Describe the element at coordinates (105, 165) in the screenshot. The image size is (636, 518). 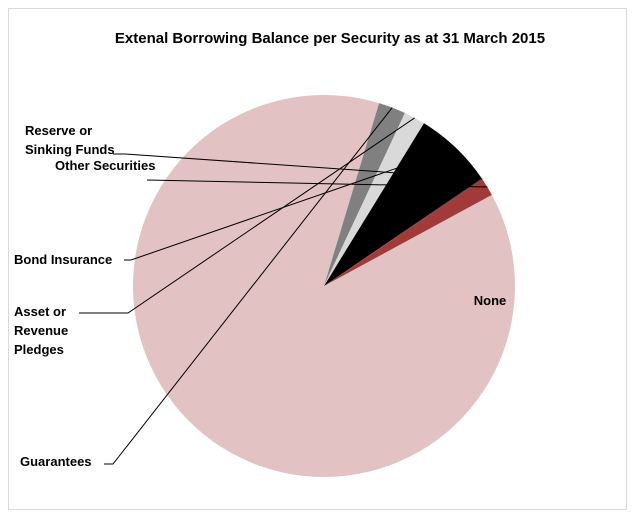
I see `label-other-securities: Other Securities` at that location.